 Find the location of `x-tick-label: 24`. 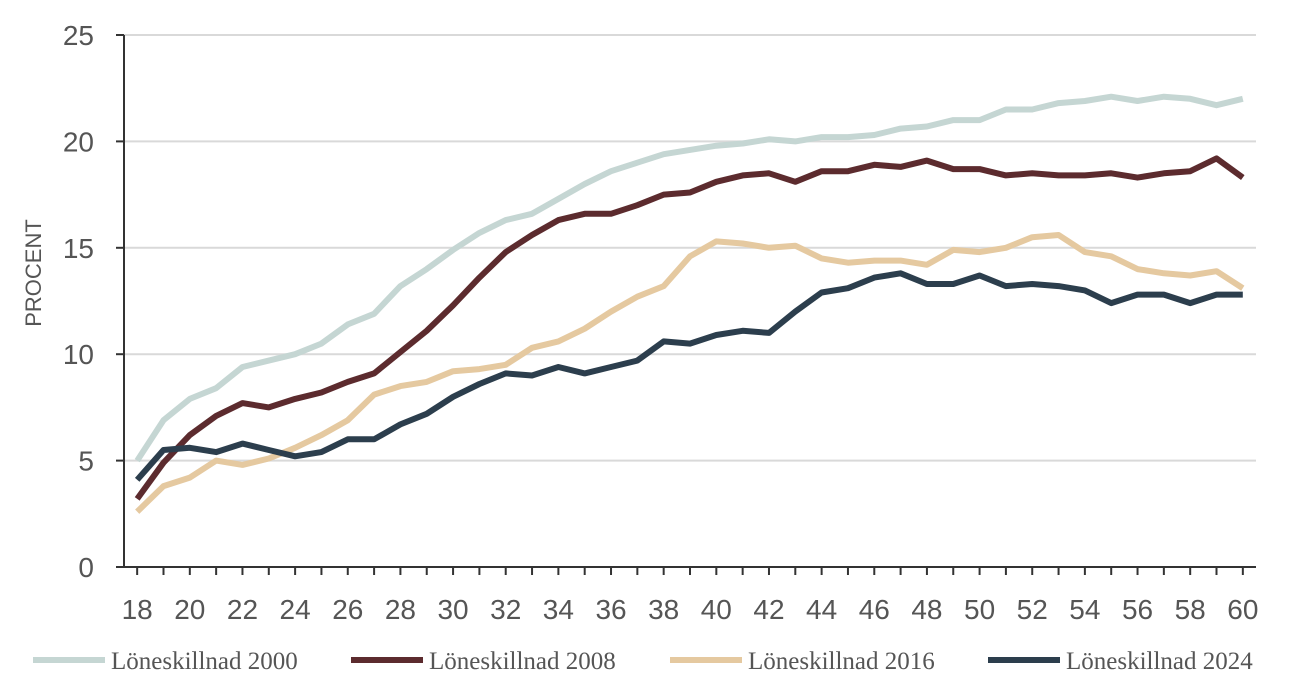

x-tick-label: 24 is located at coordinates (295, 609).